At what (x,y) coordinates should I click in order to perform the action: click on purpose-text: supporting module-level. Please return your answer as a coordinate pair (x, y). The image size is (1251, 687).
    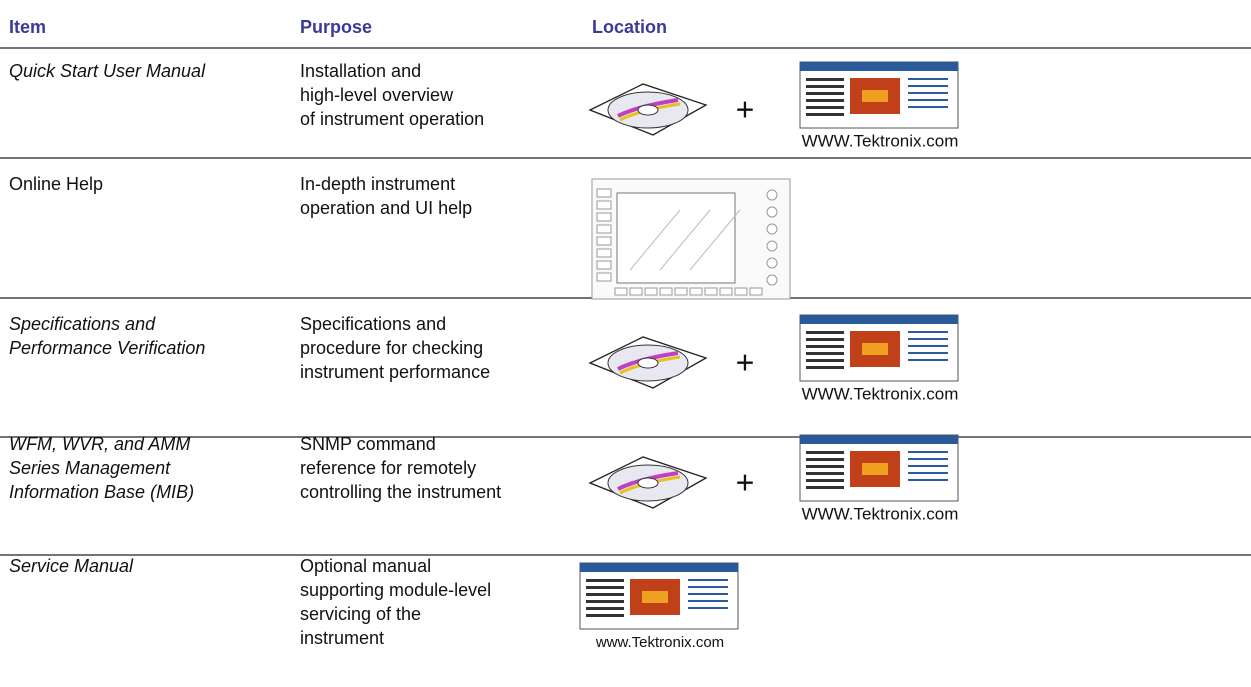
    Looking at the image, I should click on (395, 590).